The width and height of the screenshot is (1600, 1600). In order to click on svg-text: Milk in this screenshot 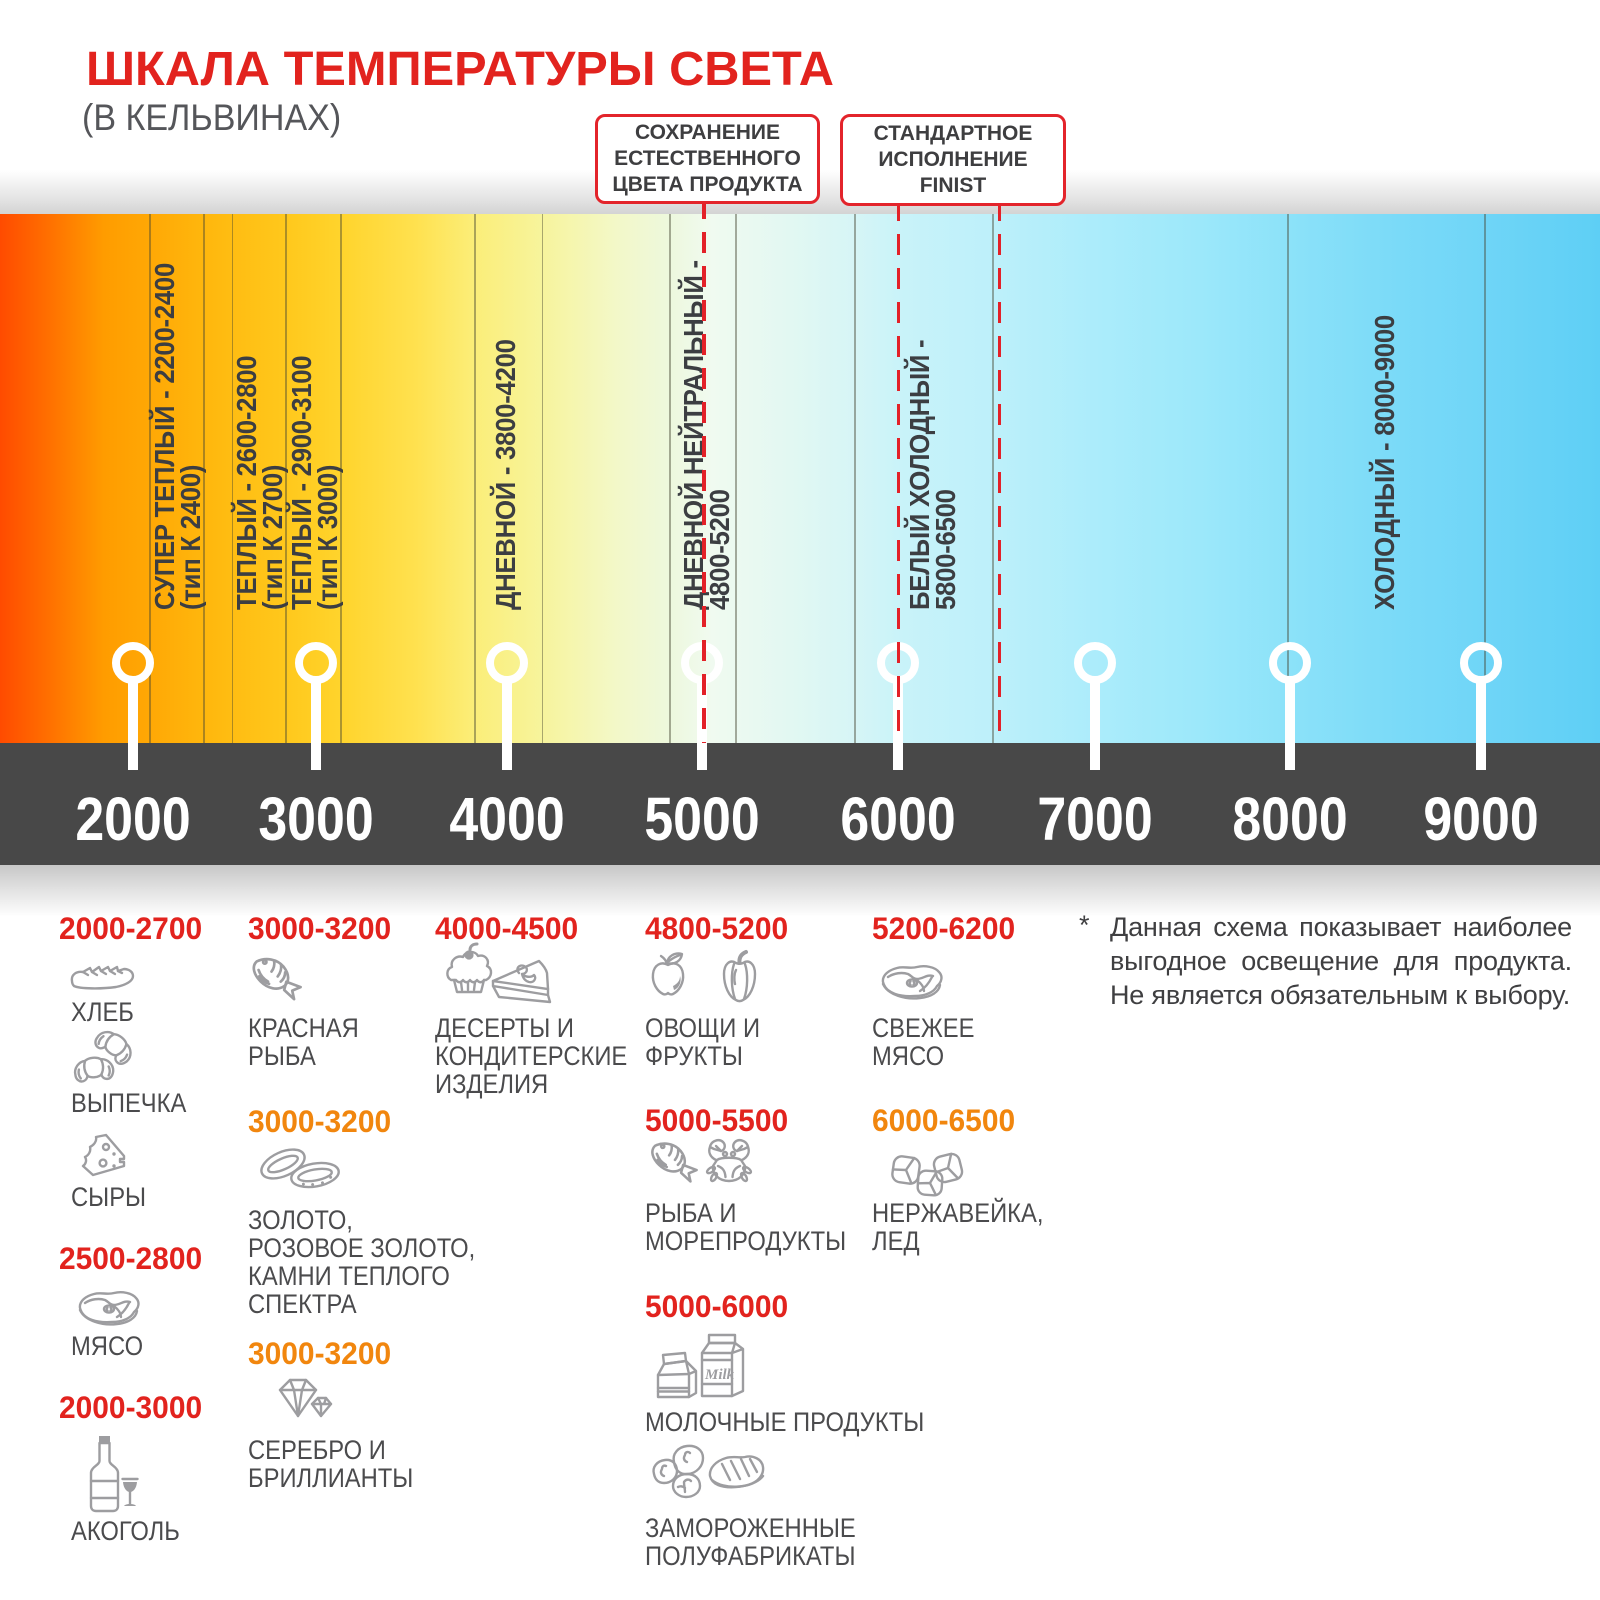, I will do `click(719, 1375)`.